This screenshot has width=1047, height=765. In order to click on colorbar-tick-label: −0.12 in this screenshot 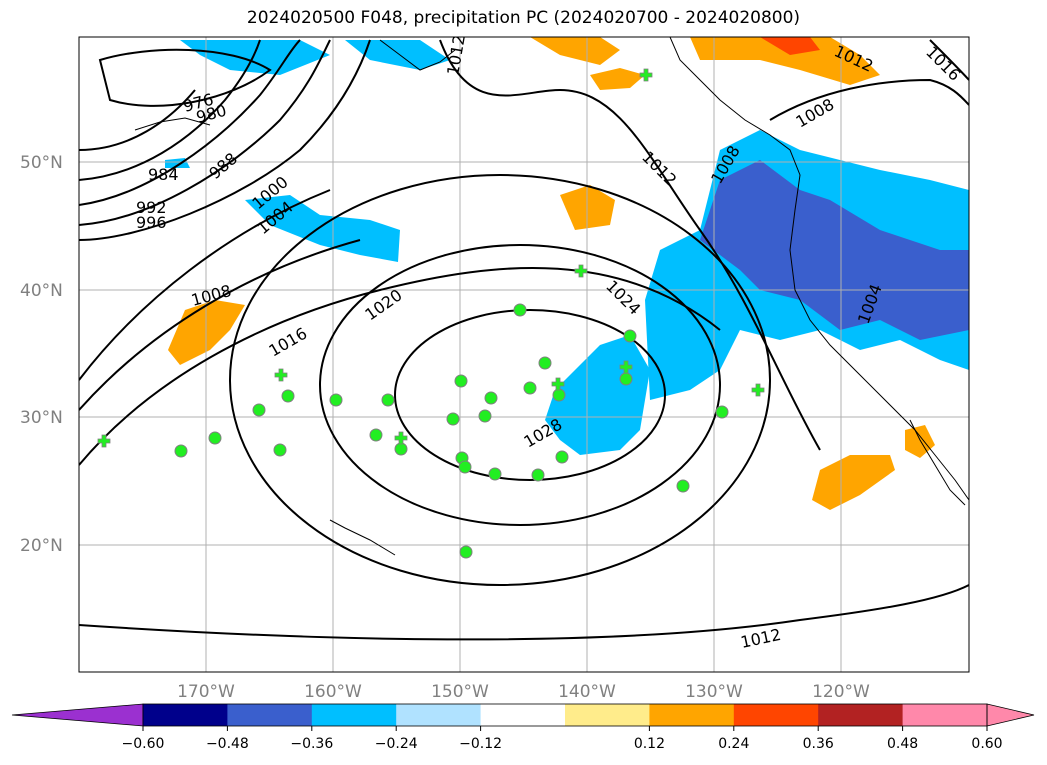, I will do `click(480, 744)`.